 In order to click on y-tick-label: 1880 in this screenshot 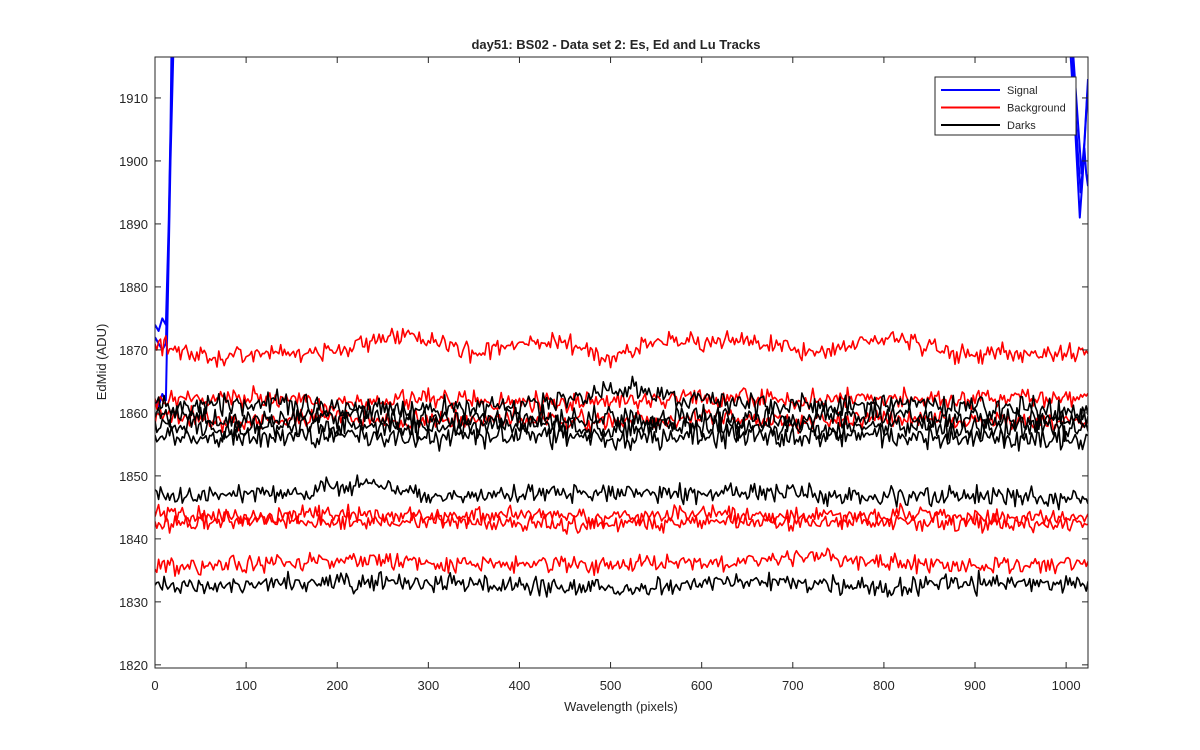, I will do `click(133, 287)`.